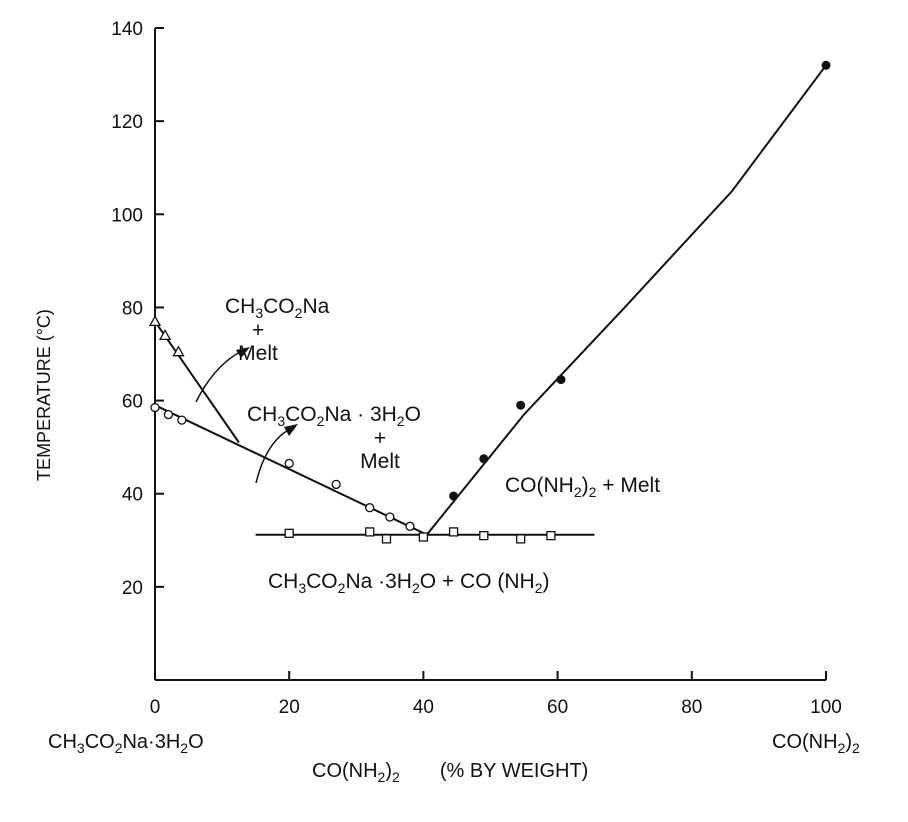 The image size is (908, 822). I want to click on region1-pointer-arrow, so click(218, 377).